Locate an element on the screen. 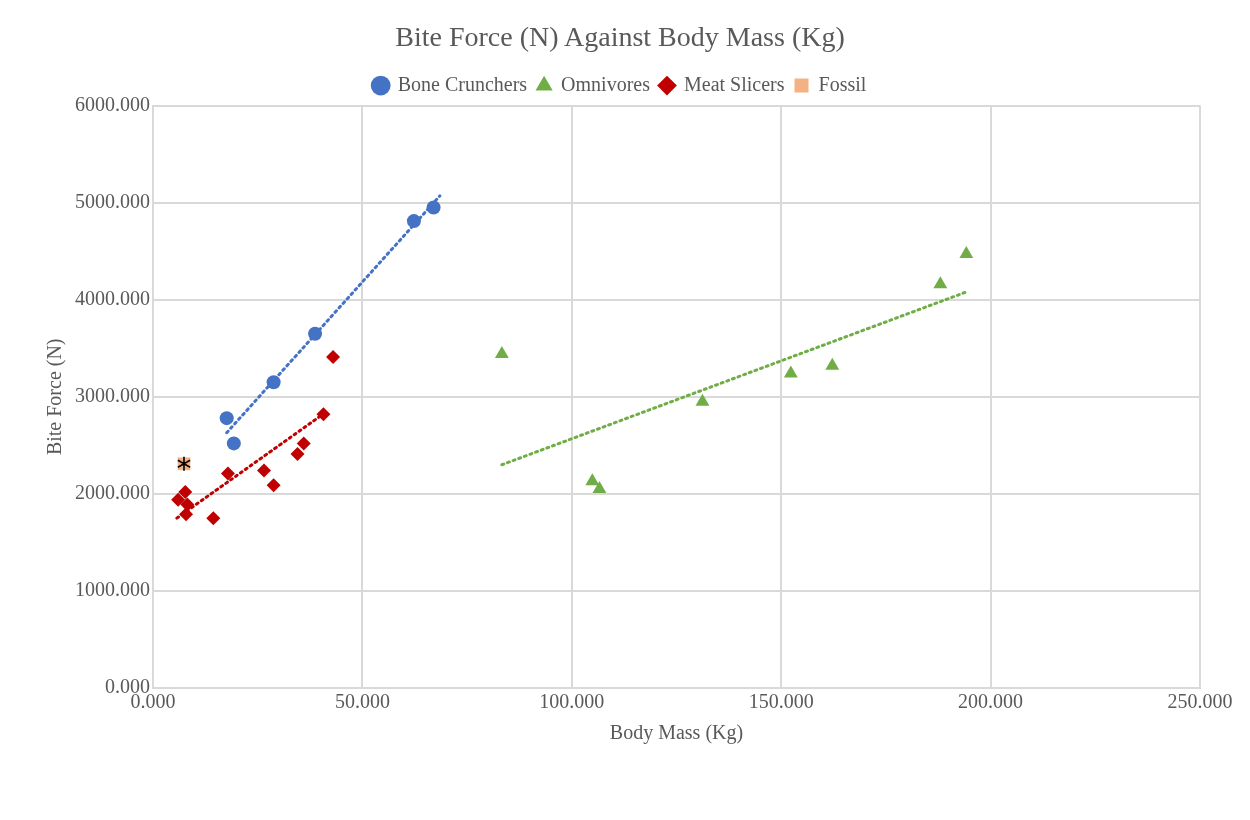 The width and height of the screenshot is (1250, 820). legend-label: Bone Crunchers is located at coordinates (462, 83).